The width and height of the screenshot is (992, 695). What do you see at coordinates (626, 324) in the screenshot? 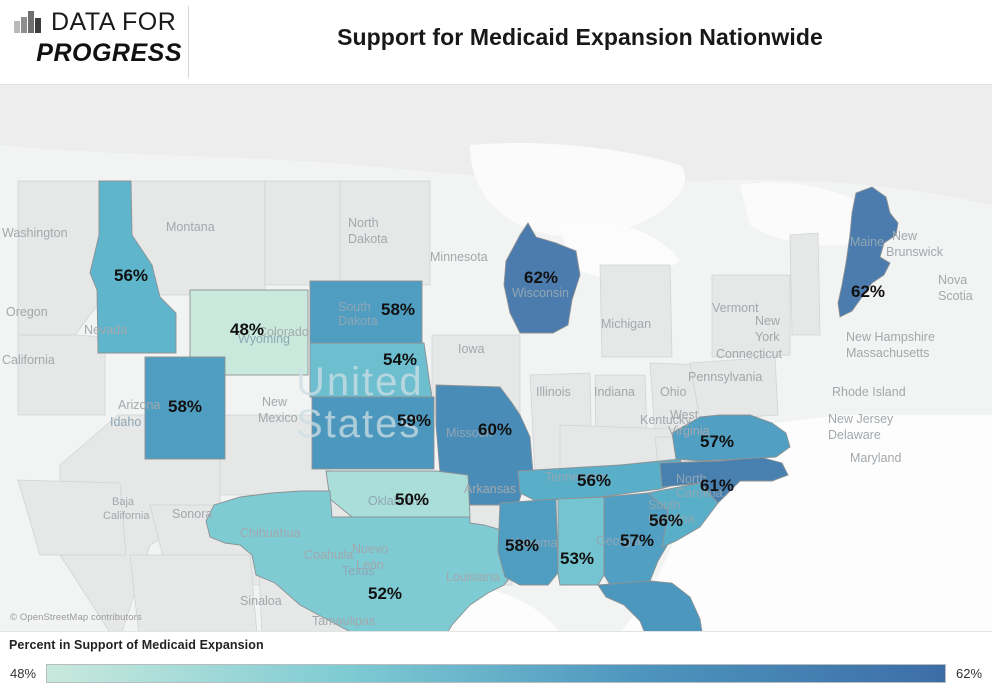
I see `svg-text: Michigan` at bounding box center [626, 324].